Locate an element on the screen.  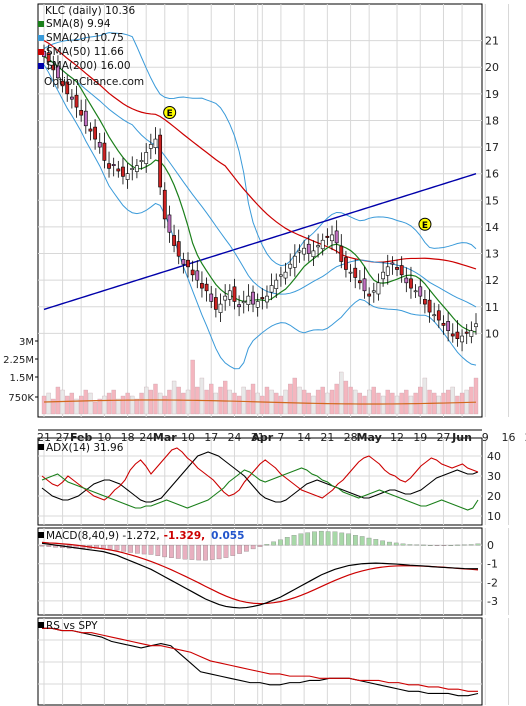
legend-adx: ADX(14) 31.96 is located at coordinates (85, 448).